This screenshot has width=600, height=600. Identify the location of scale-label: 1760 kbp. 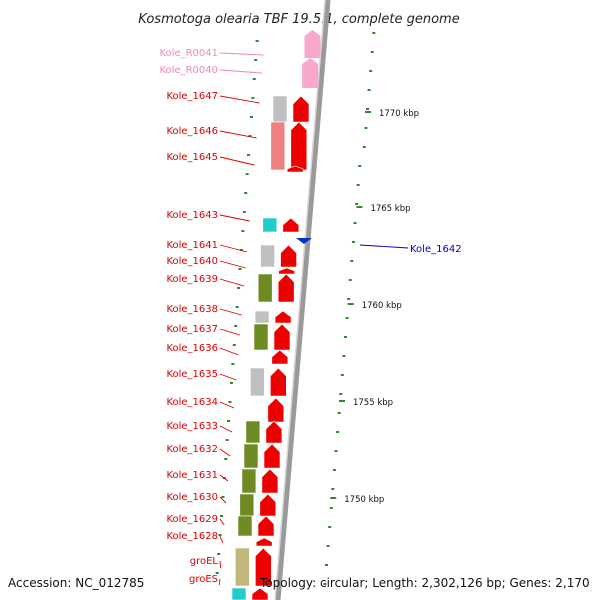
(382, 306).